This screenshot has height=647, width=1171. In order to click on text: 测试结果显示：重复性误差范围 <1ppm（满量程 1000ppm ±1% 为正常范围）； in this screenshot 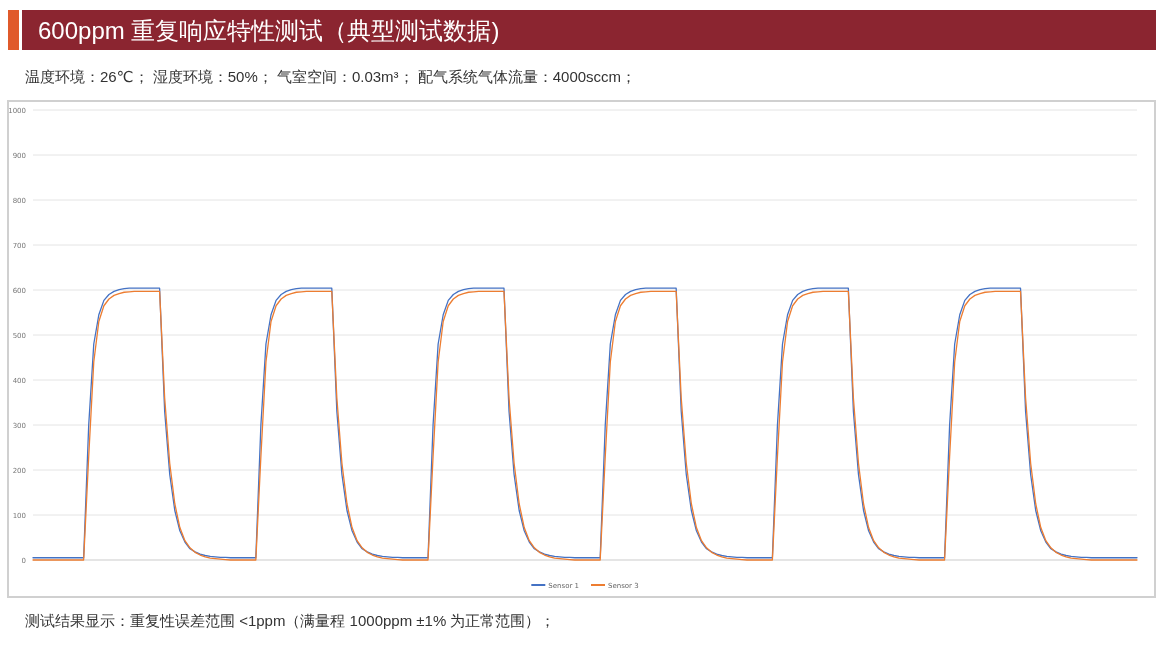, I will do `click(290, 620)`.